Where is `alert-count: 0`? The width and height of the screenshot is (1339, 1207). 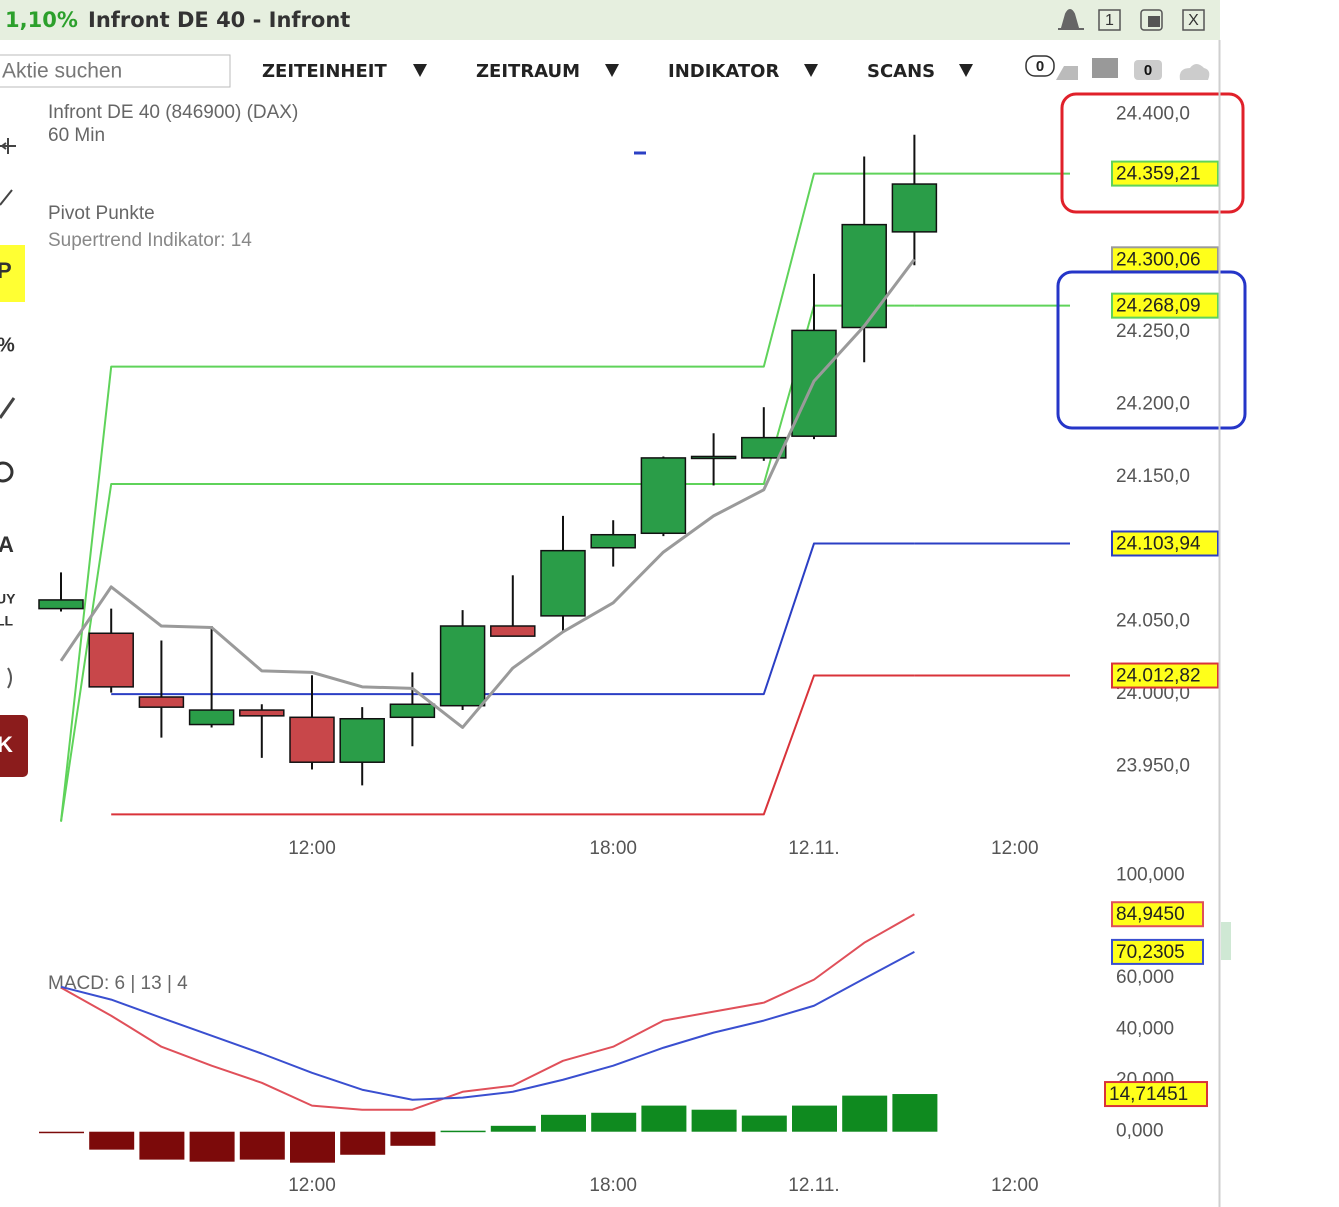 alert-count: 0 is located at coordinates (1040, 66).